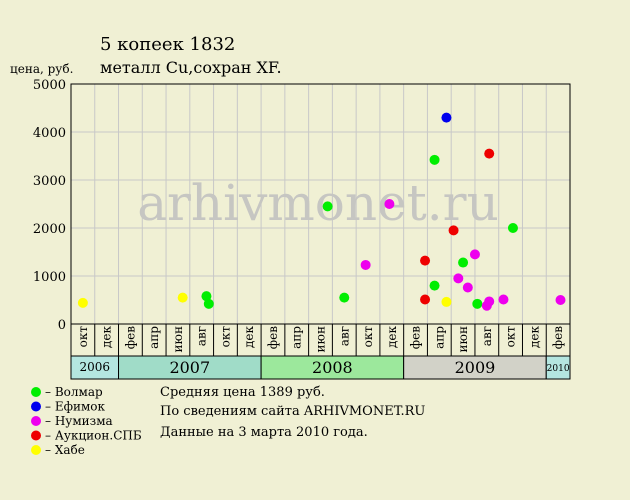 The image size is (630, 500). I want to click on year-axis: 2006 2007 2008 2009 2010, so click(320, 367).